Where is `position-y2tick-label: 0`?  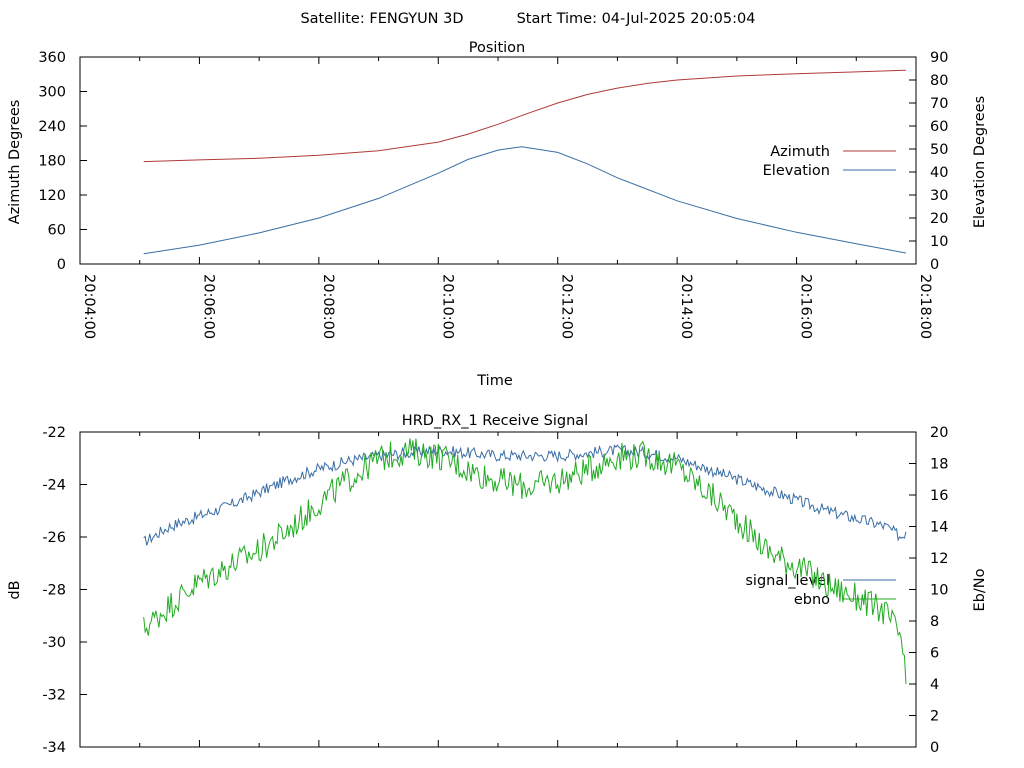
position-y2tick-label: 0 is located at coordinates (934, 265).